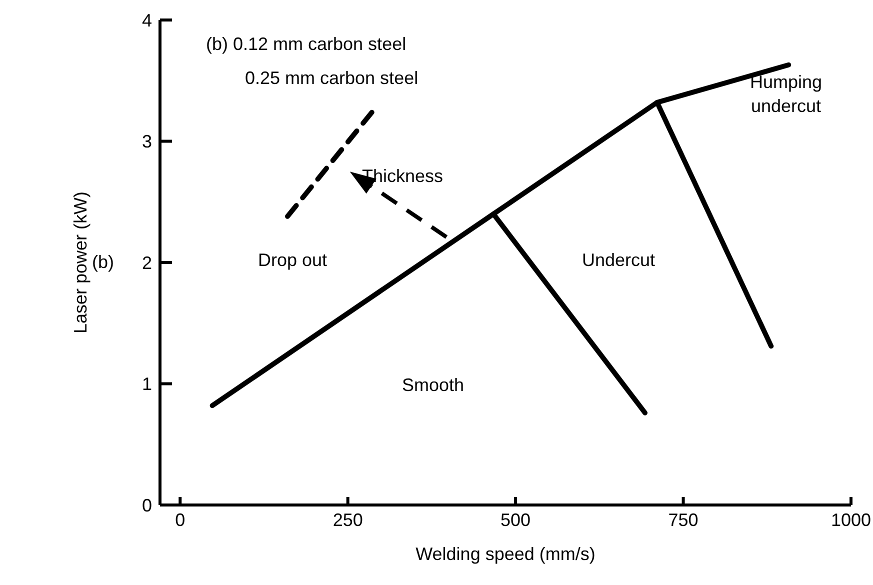 Image resolution: width=873 pixels, height=585 pixels. Describe the element at coordinates (786, 94) in the screenshot. I see `annotation: Humping undercut` at that location.